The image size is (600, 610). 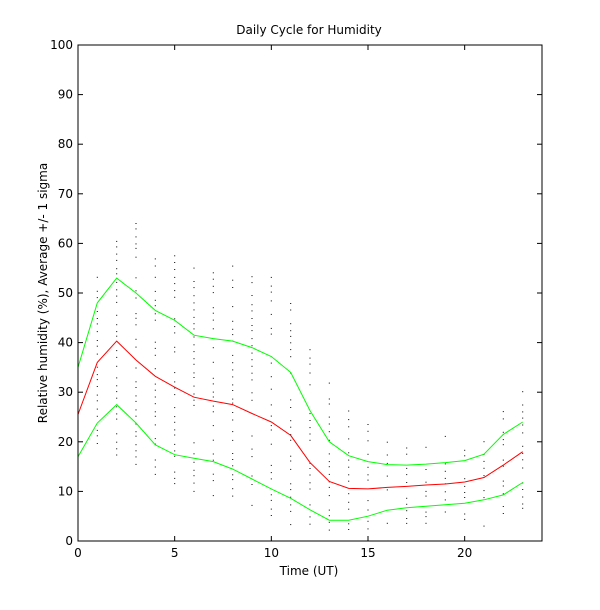 I want to click on y-tick-label: 10, so click(x=65, y=491).